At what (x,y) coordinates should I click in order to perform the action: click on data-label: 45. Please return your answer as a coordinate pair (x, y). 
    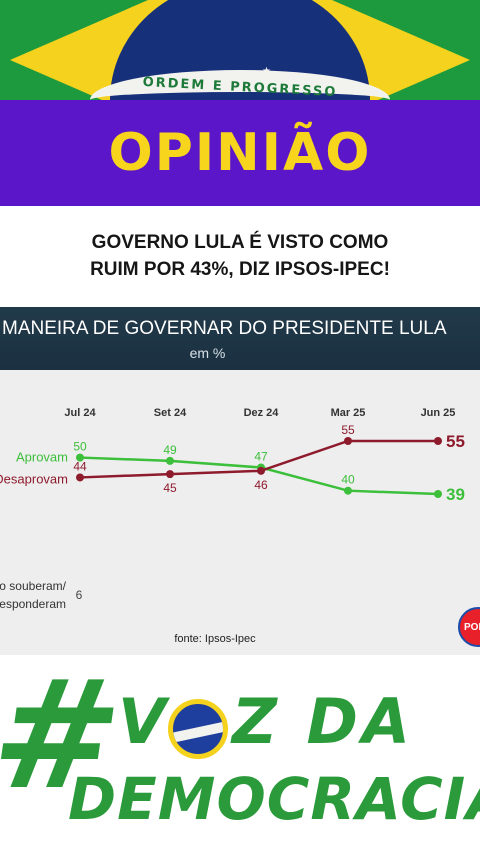
    Looking at the image, I should click on (170, 488).